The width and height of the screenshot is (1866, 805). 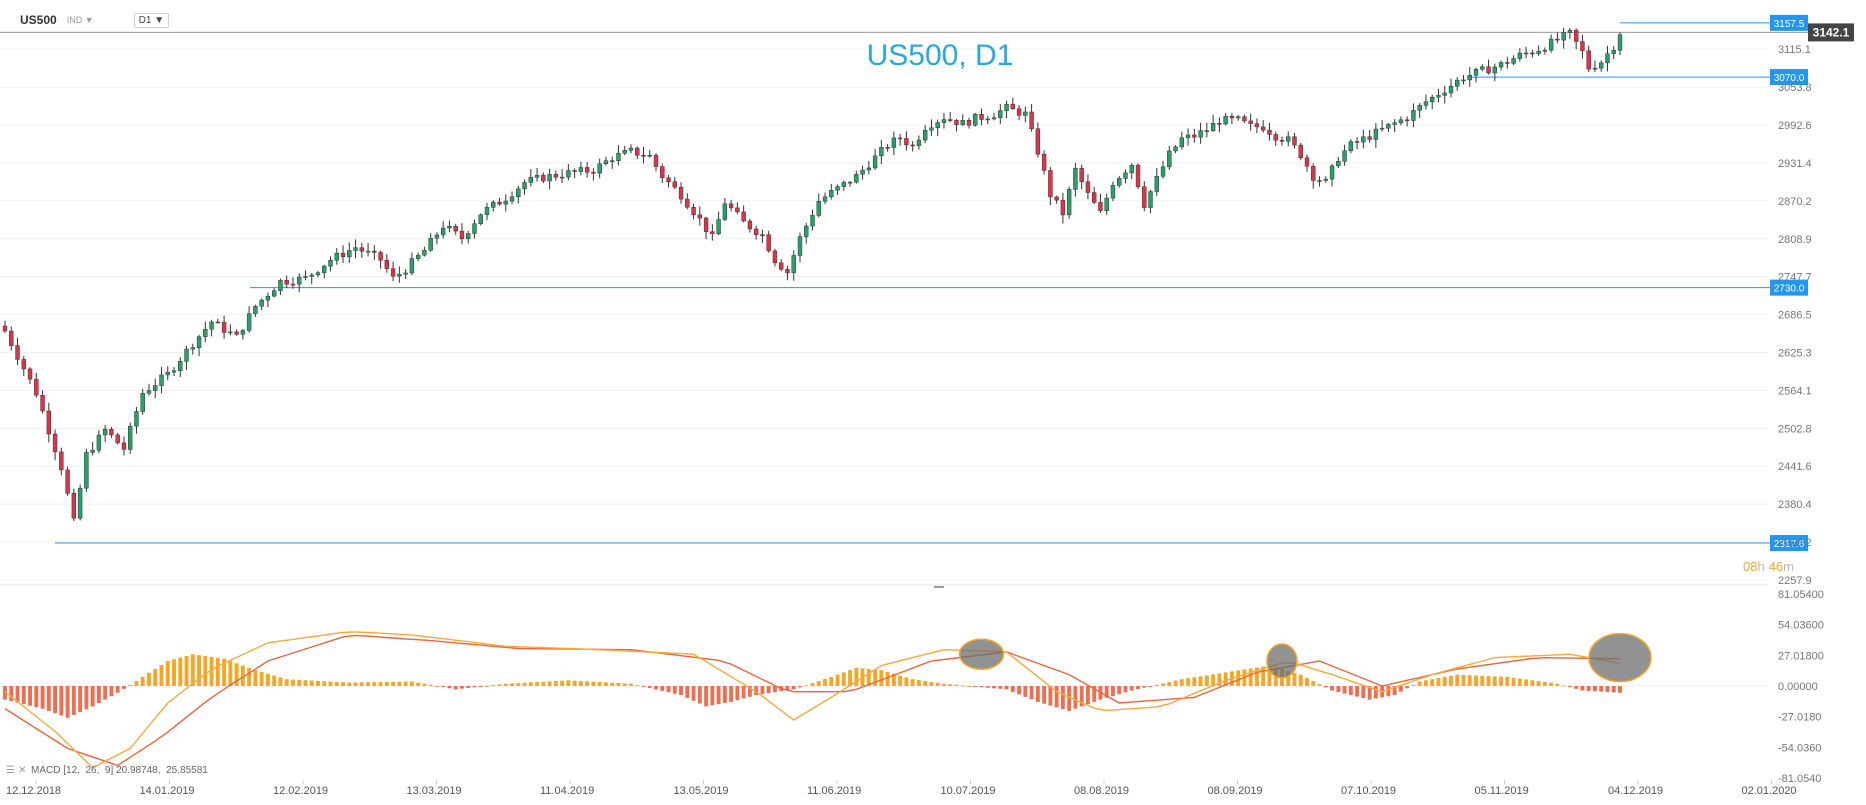 I want to click on countdown-hours-unit: h, so click(x=1760, y=566).